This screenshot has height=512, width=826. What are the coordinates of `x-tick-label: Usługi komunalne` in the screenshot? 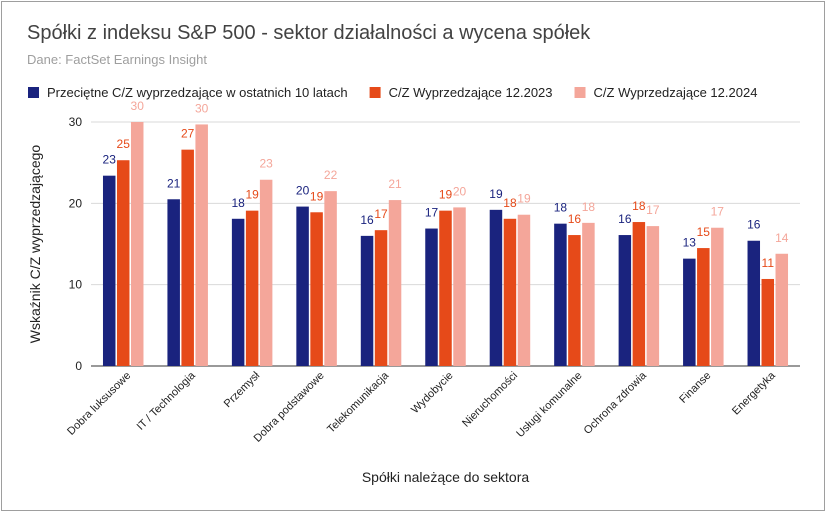 It's located at (549, 405).